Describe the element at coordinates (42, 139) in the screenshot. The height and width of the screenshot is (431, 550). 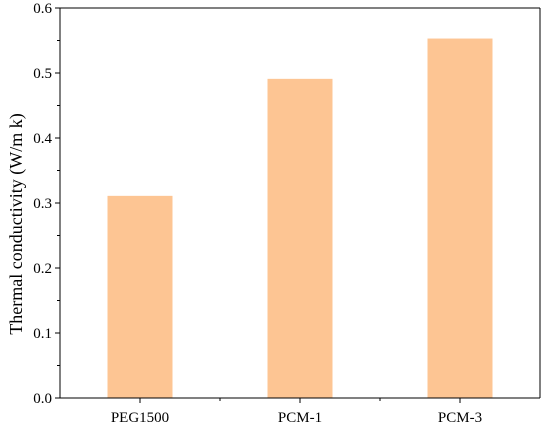
I see `y-tick-label: 0.4` at that location.